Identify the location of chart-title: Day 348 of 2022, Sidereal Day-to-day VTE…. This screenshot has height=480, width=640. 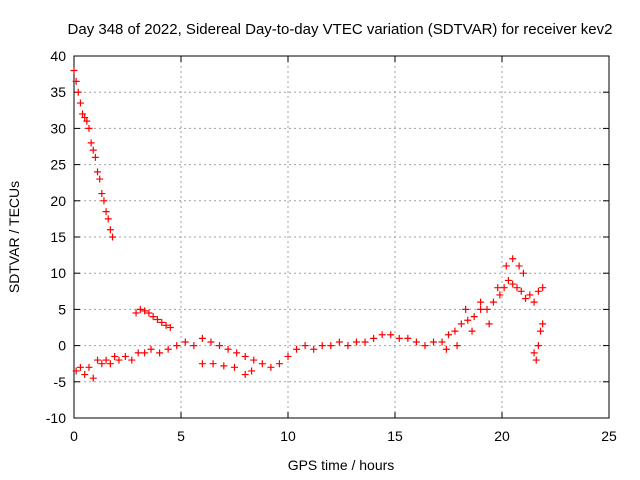
(340, 29).